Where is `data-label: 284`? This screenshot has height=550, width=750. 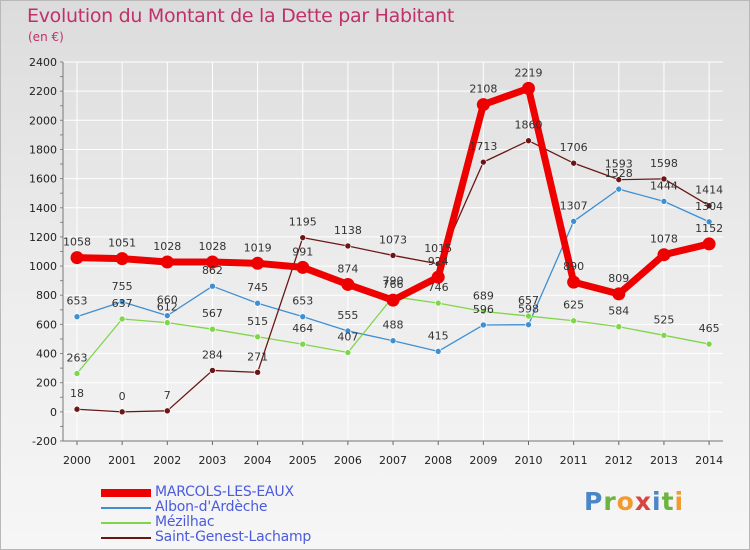 data-label: 284 is located at coordinates (212, 354).